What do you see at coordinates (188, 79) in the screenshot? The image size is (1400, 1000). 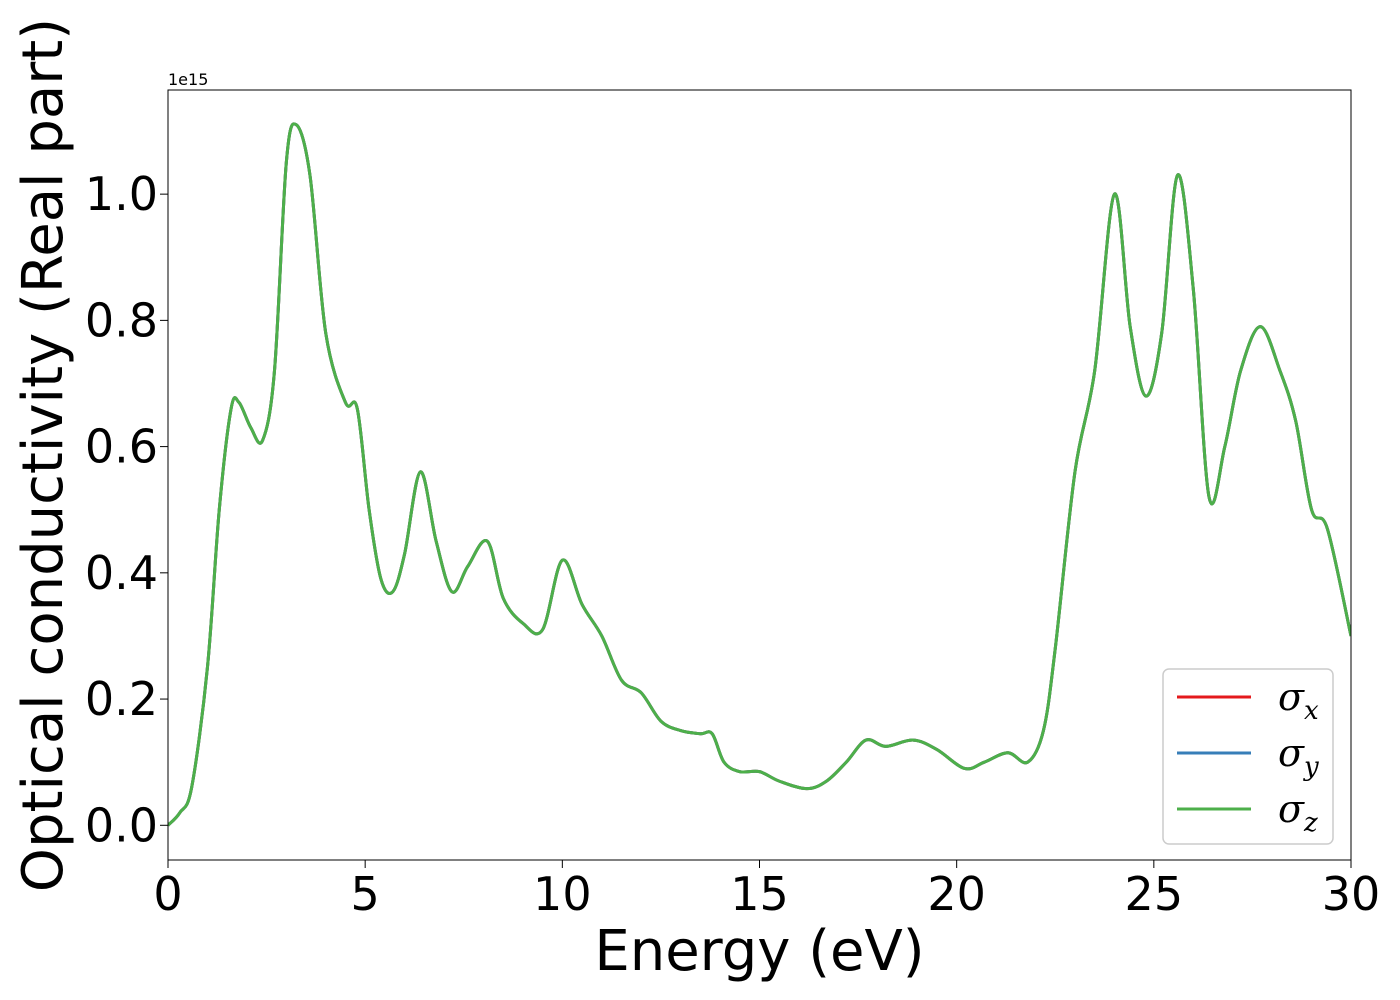 I see `y-axis-offset-label: 1e15` at bounding box center [188, 79].